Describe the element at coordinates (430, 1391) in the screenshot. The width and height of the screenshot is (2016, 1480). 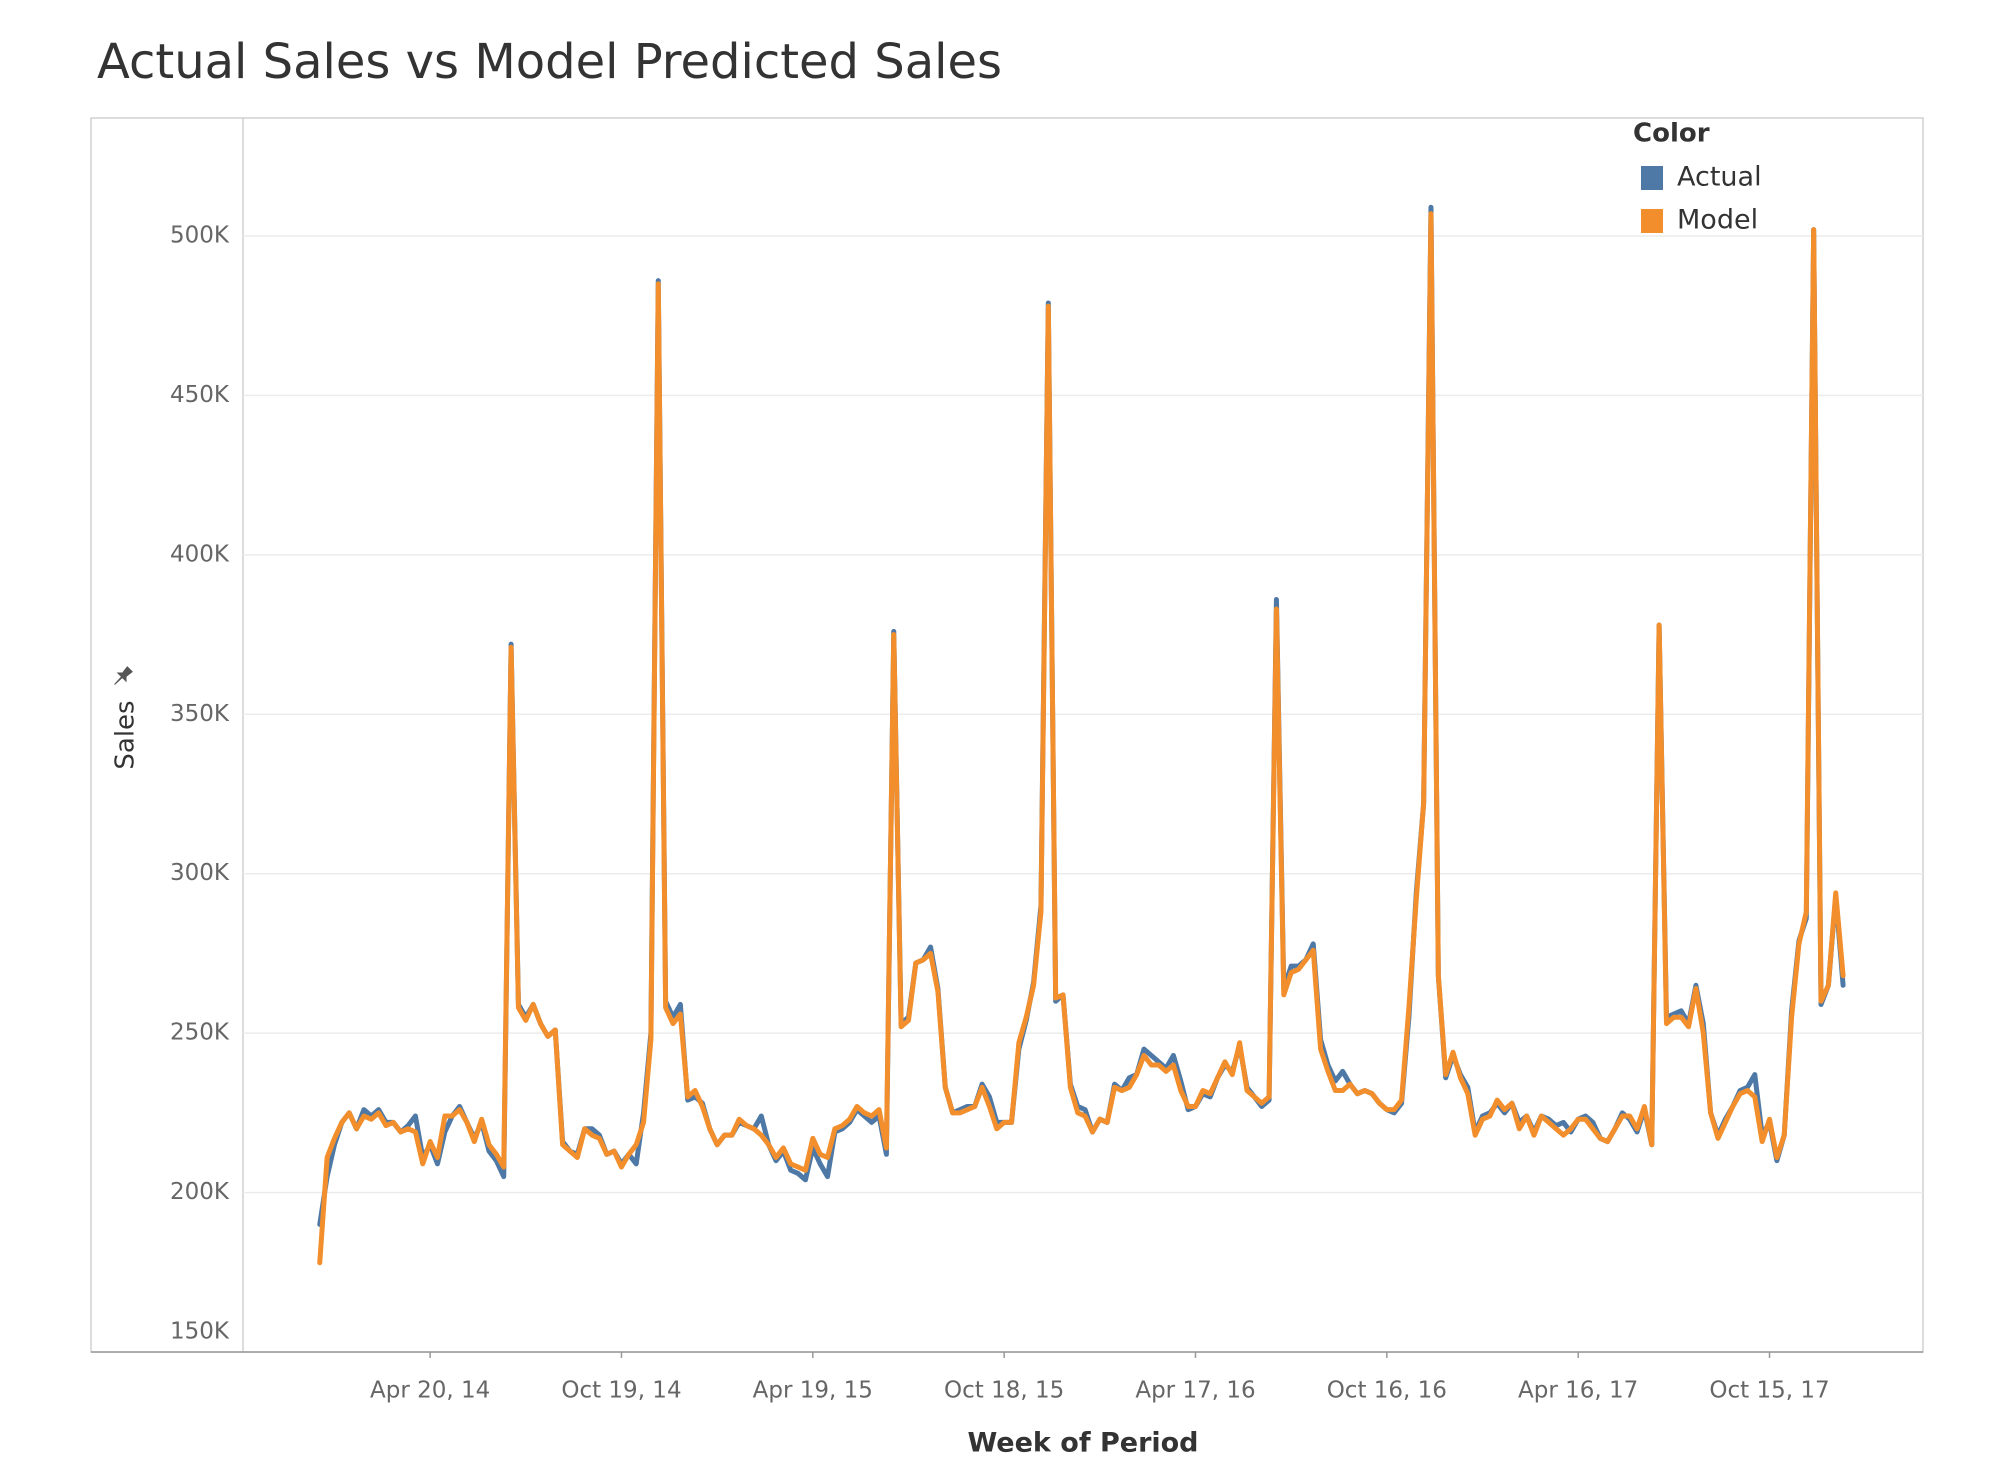
I see `x-tick-label: Apr 20, 14` at that location.